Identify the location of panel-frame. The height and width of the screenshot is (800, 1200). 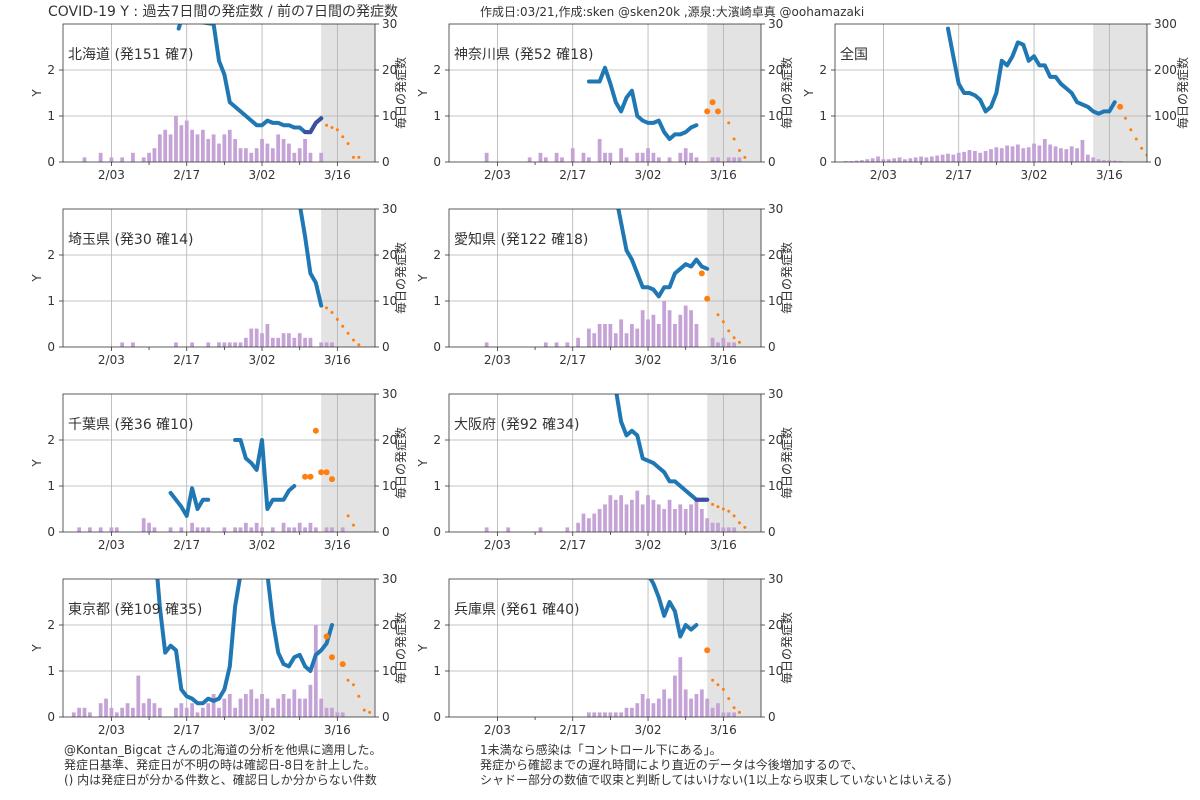
(219, 278).